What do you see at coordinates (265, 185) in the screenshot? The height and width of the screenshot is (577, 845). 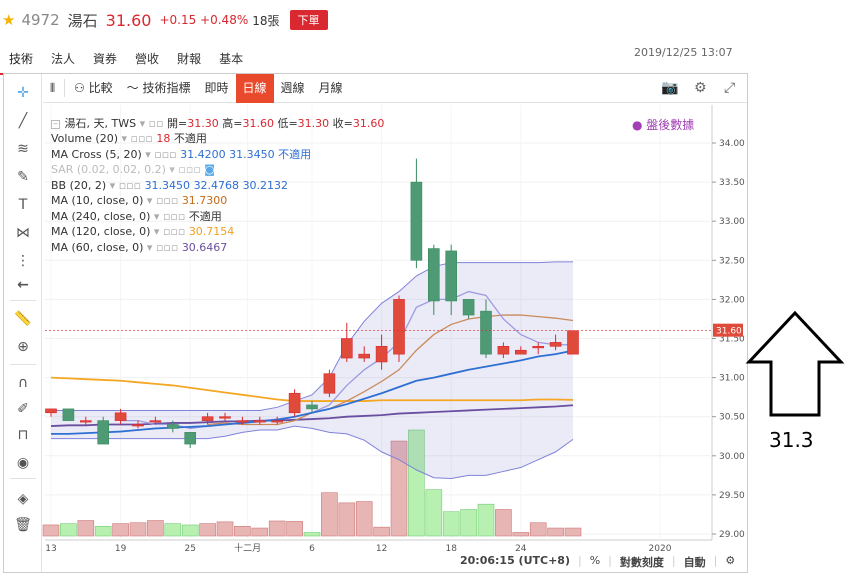 I see `legend-value: 30.2132` at bounding box center [265, 185].